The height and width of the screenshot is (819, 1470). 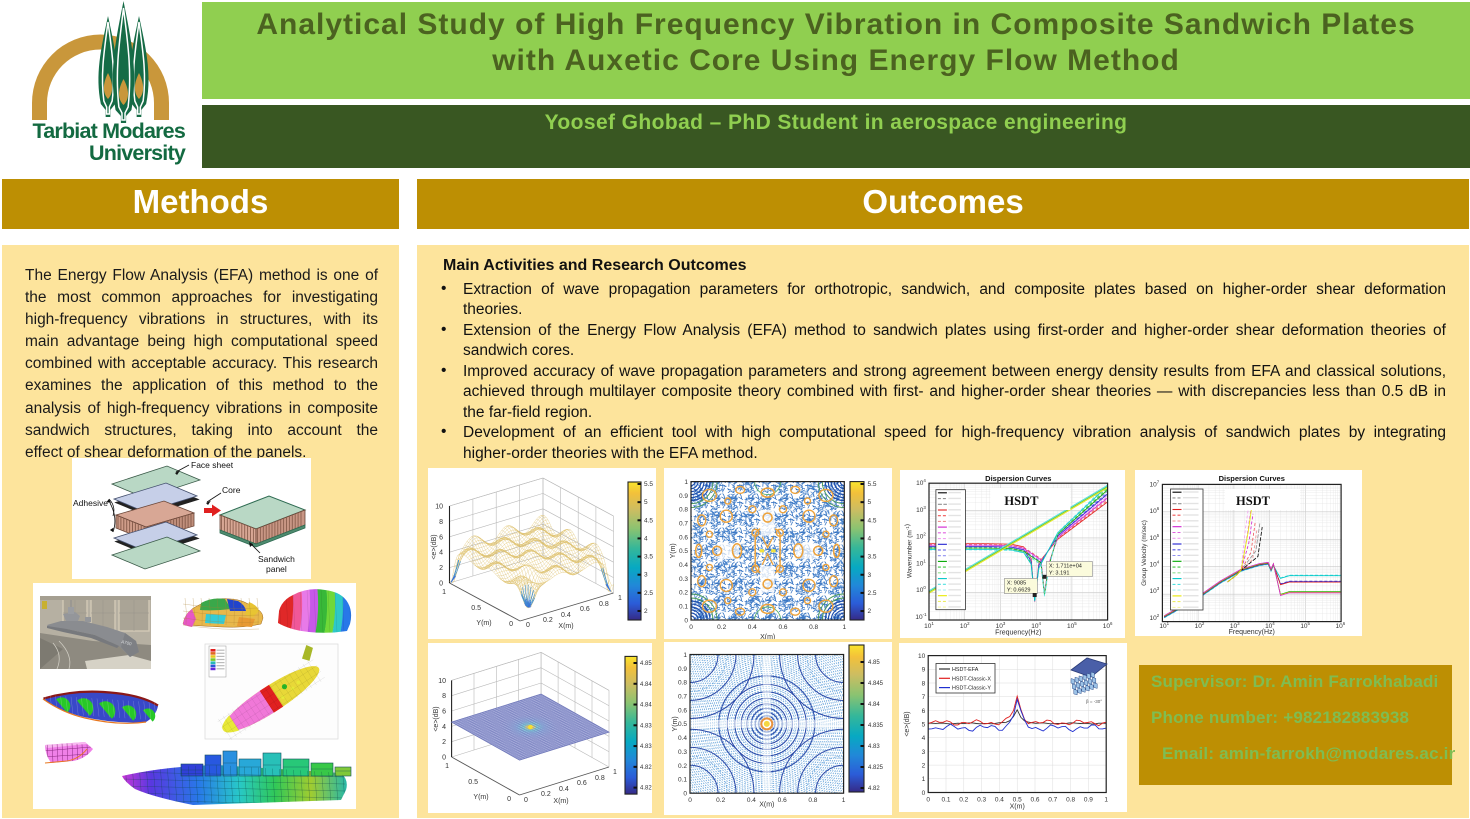 What do you see at coordinates (971, 689) in the screenshot?
I see `svg-text: HSDT-Classic-Y` at bounding box center [971, 689].